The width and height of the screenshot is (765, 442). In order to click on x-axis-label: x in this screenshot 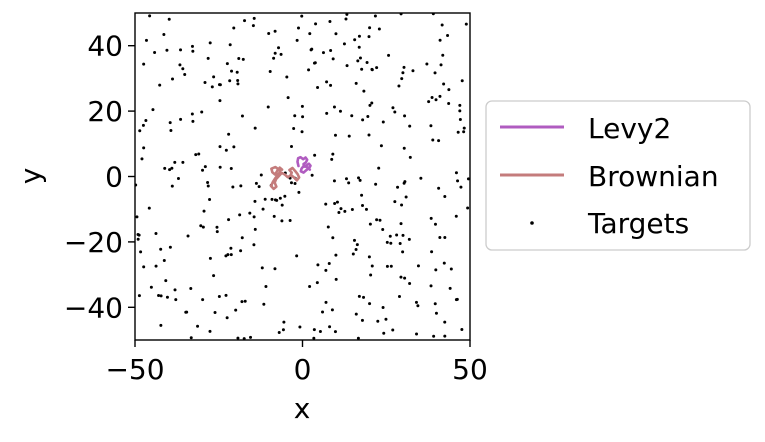, I will do `click(302, 408)`.